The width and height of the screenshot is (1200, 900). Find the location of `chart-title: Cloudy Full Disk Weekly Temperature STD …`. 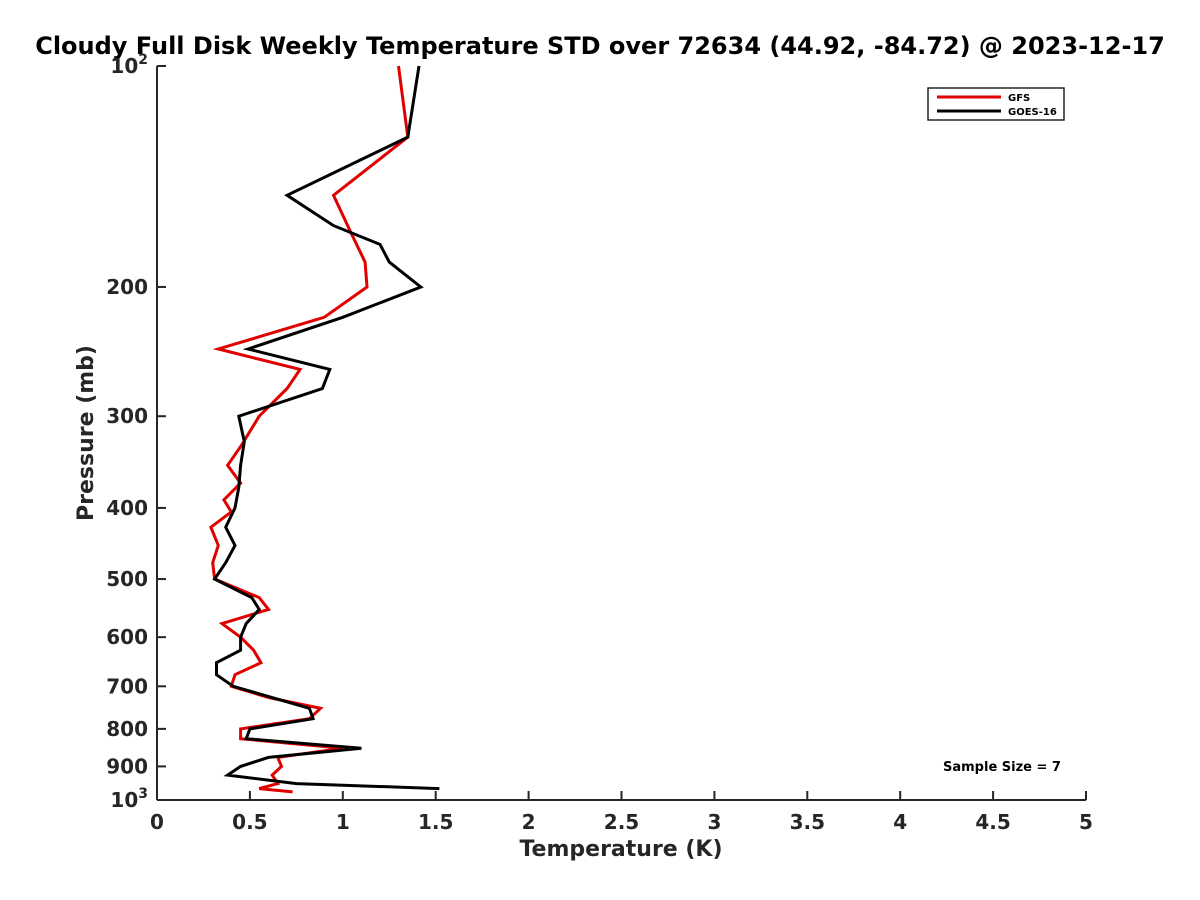

chart-title: Cloudy Full Disk Weekly Temperature STD … is located at coordinates (600, 46).